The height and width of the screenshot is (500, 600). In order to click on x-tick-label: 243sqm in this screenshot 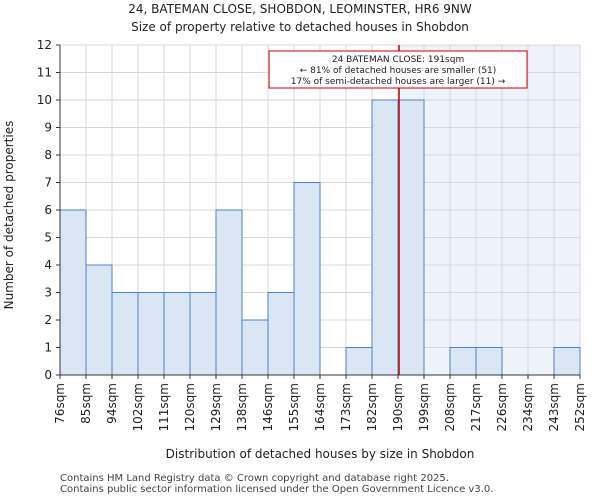, I will do `click(554, 407)`.